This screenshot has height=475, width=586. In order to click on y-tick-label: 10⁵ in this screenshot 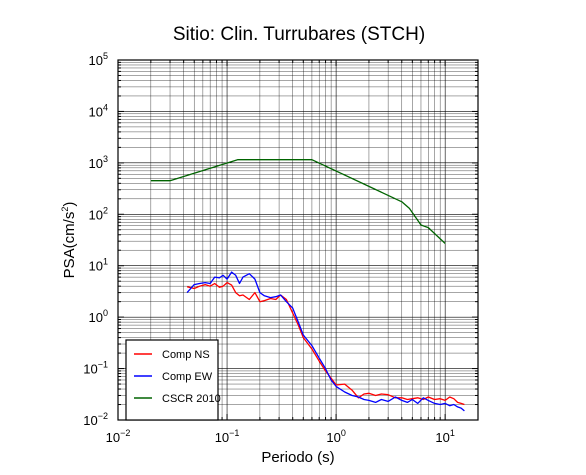, I will do `click(98, 59)`.